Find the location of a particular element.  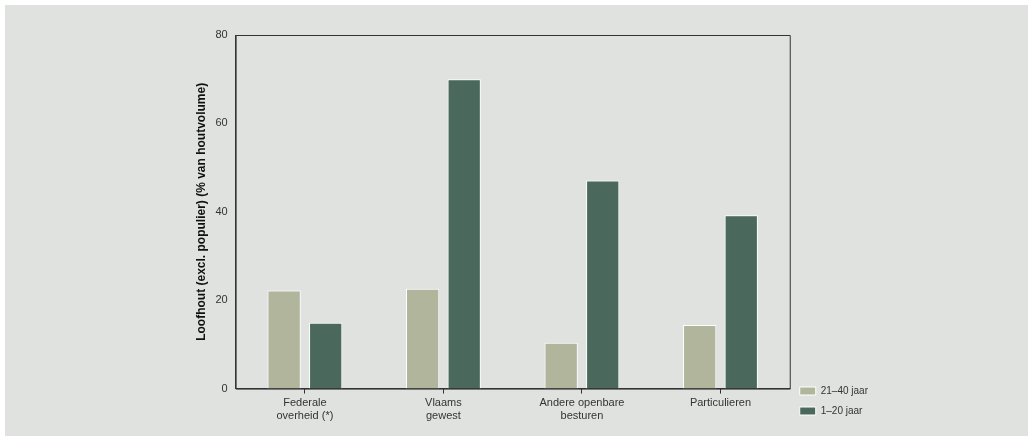

legend-label: 21–40 jaar is located at coordinates (844, 390).